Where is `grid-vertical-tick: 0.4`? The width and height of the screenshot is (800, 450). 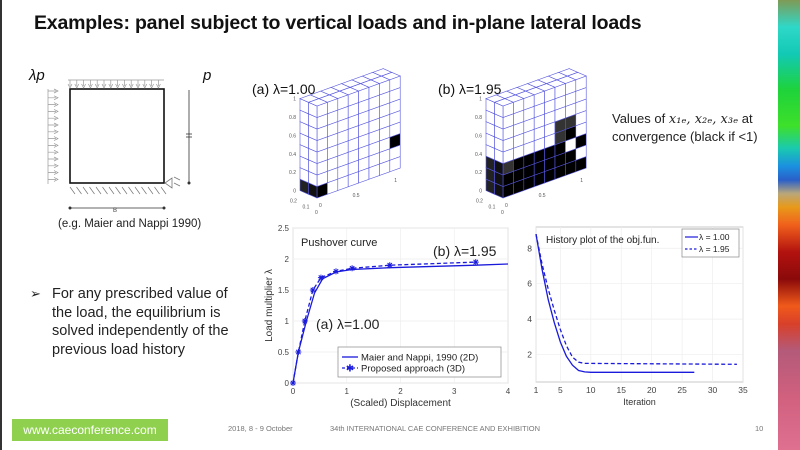 grid-vertical-tick: 0.4 is located at coordinates (292, 155).